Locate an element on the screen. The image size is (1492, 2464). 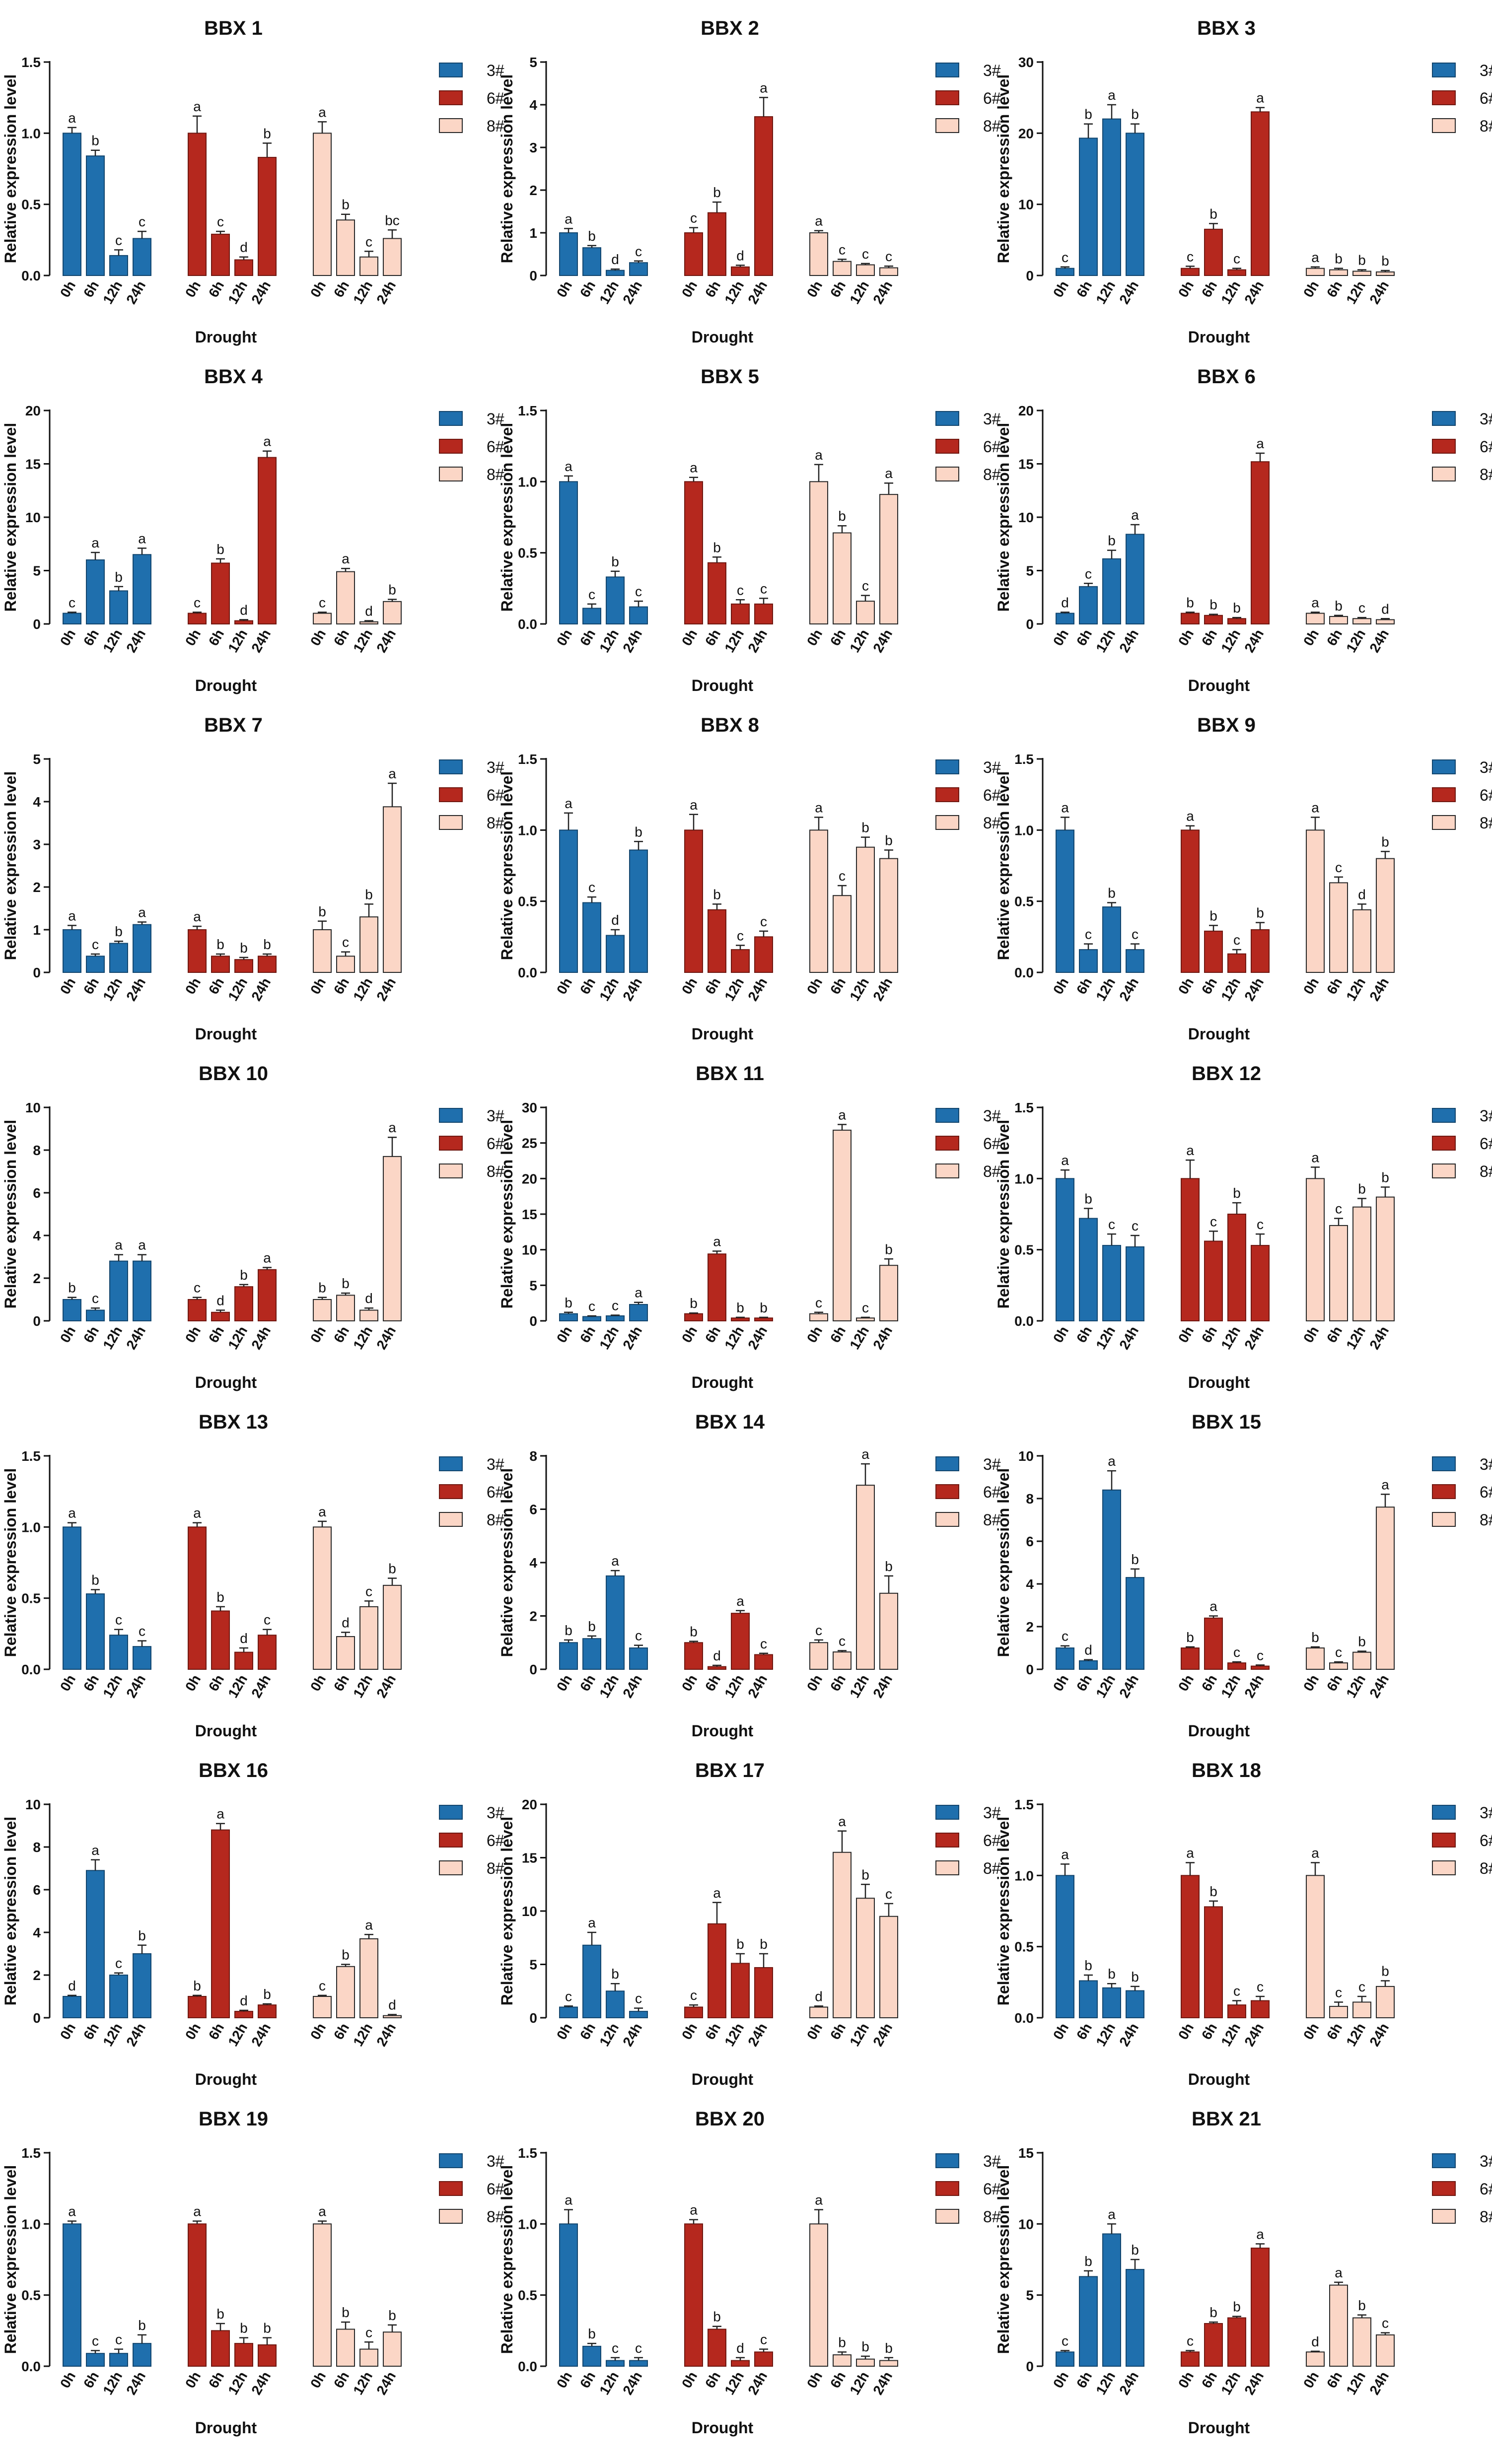
chart-title: BBX 9 is located at coordinates (1226, 725).